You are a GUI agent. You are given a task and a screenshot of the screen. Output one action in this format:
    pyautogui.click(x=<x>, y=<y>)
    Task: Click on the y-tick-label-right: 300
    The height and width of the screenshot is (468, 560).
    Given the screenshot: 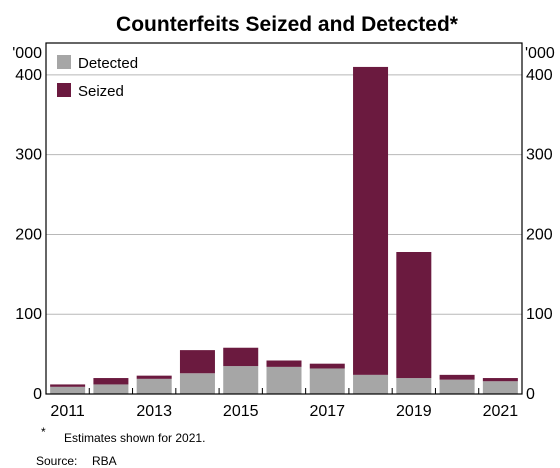 What is the action you would take?
    pyautogui.click(x=539, y=155)
    